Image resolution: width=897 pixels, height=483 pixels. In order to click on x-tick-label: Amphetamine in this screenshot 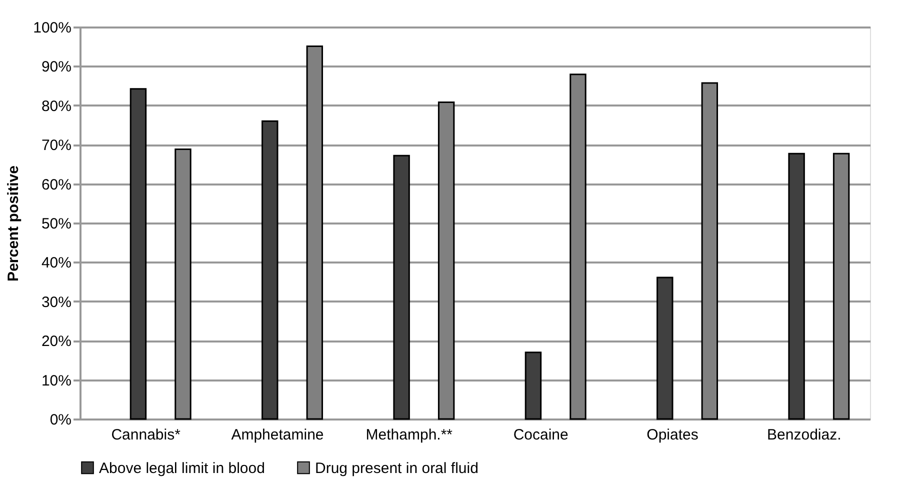, I will do `click(277, 435)`.